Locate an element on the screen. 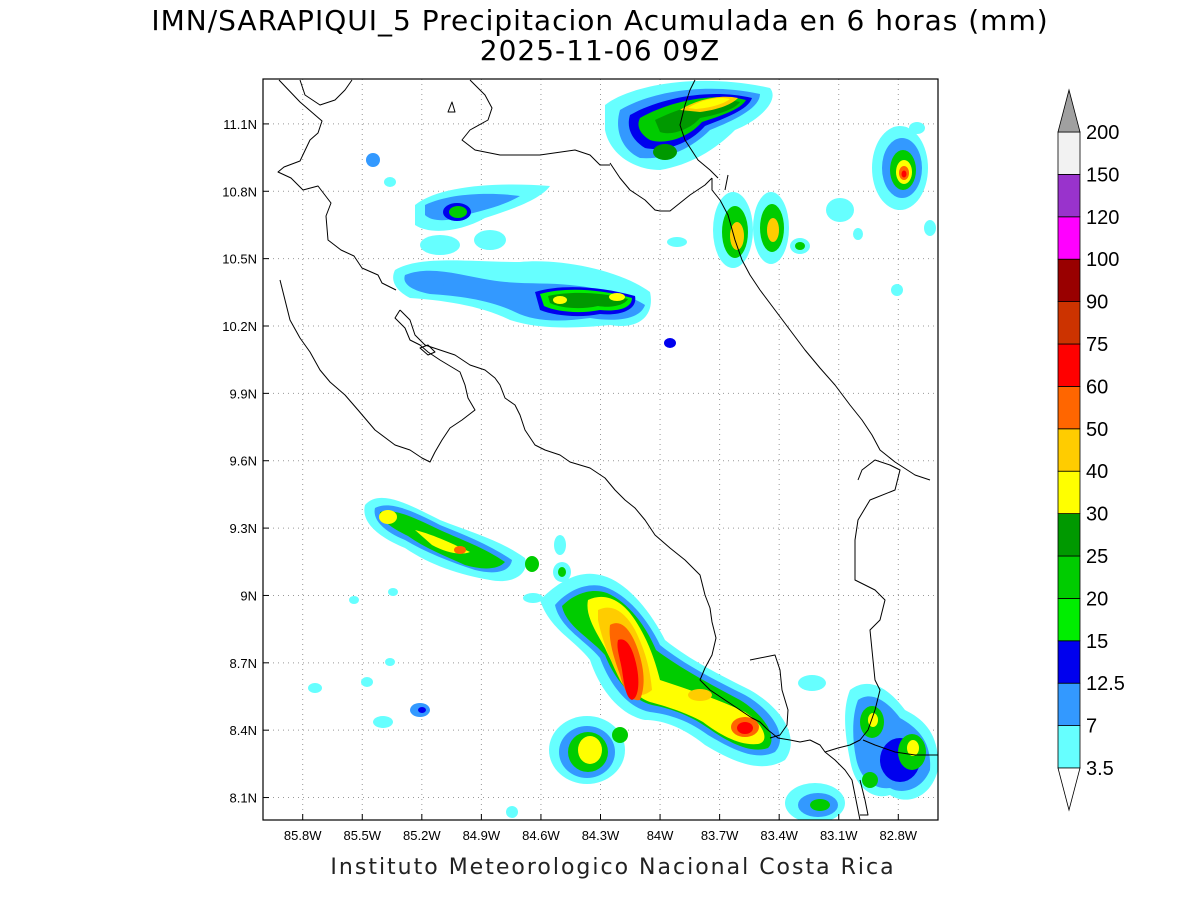 This screenshot has height=900, width=1200. lat-tick-label: 9.3N is located at coordinates (243, 528).